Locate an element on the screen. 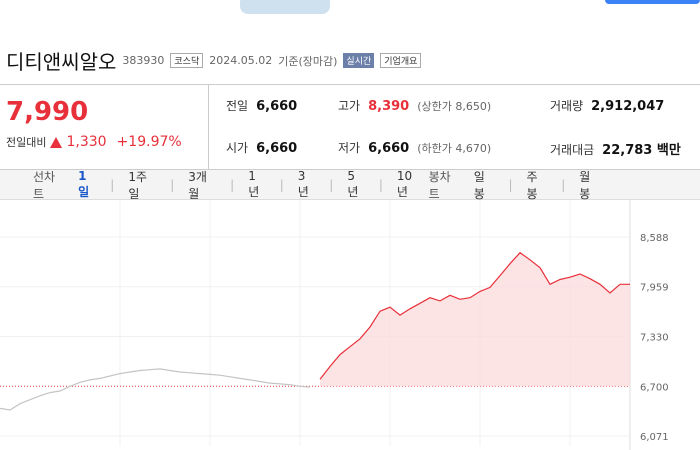 This screenshot has width=700, height=450. stat-label: 시가 is located at coordinates (237, 148).